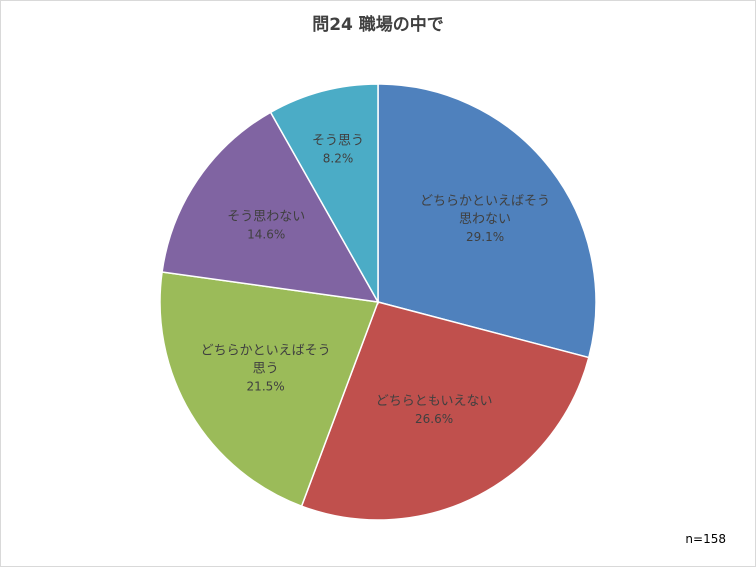 This screenshot has height=567, width=756. I want to click on slice-3-percent-label: 14.6%, so click(266, 235).